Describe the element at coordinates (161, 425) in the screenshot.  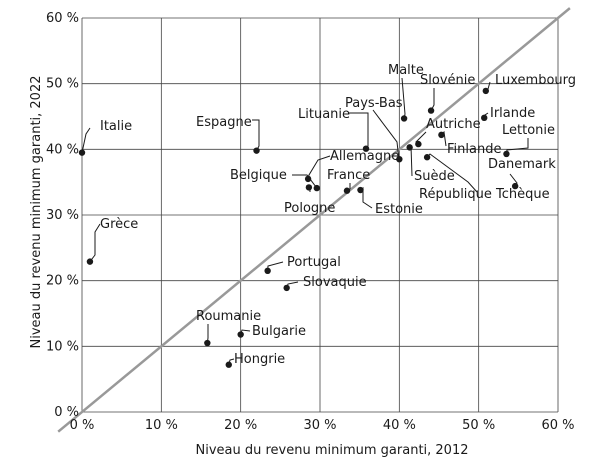
I see `x-tick-label: 10 %` at that location.